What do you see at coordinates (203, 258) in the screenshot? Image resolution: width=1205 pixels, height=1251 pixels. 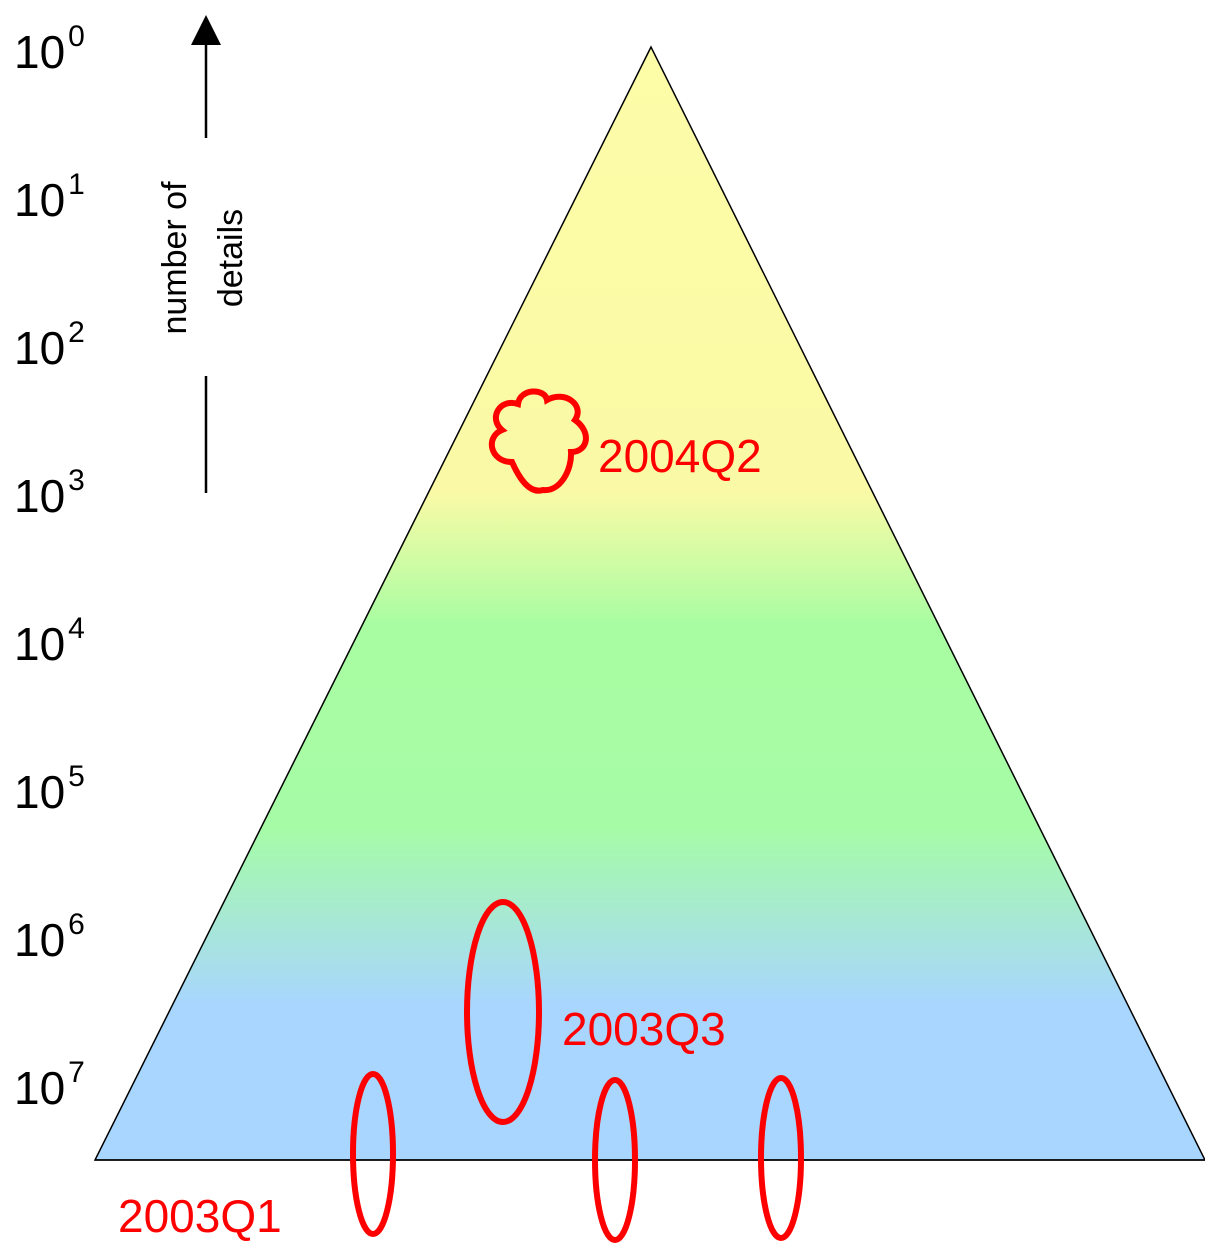 I see `axis-label: number of details` at bounding box center [203, 258].